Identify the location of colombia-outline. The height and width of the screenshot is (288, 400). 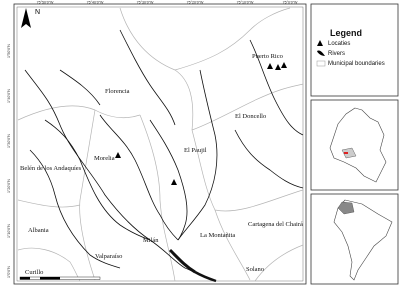
(358, 145).